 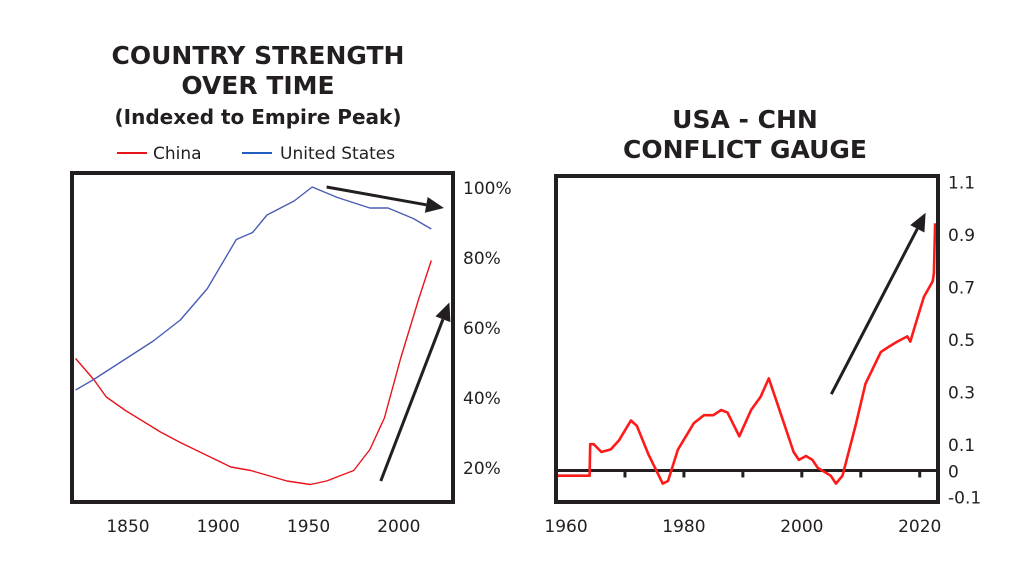 I want to click on left-trend-arrow-down-head, so click(x=434, y=204).